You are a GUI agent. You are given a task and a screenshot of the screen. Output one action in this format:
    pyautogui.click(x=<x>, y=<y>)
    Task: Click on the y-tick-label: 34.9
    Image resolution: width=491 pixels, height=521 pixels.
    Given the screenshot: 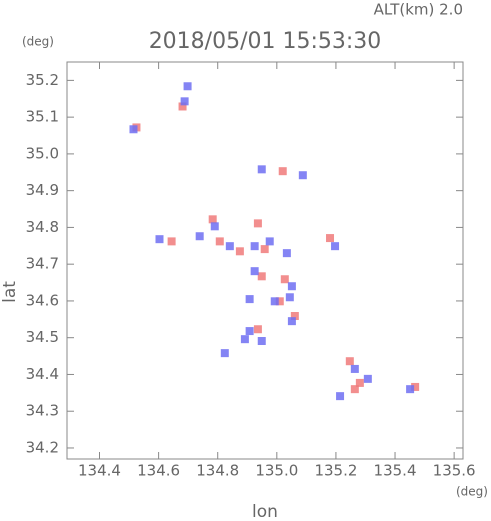 What is the action you would take?
    pyautogui.click(x=42, y=190)
    